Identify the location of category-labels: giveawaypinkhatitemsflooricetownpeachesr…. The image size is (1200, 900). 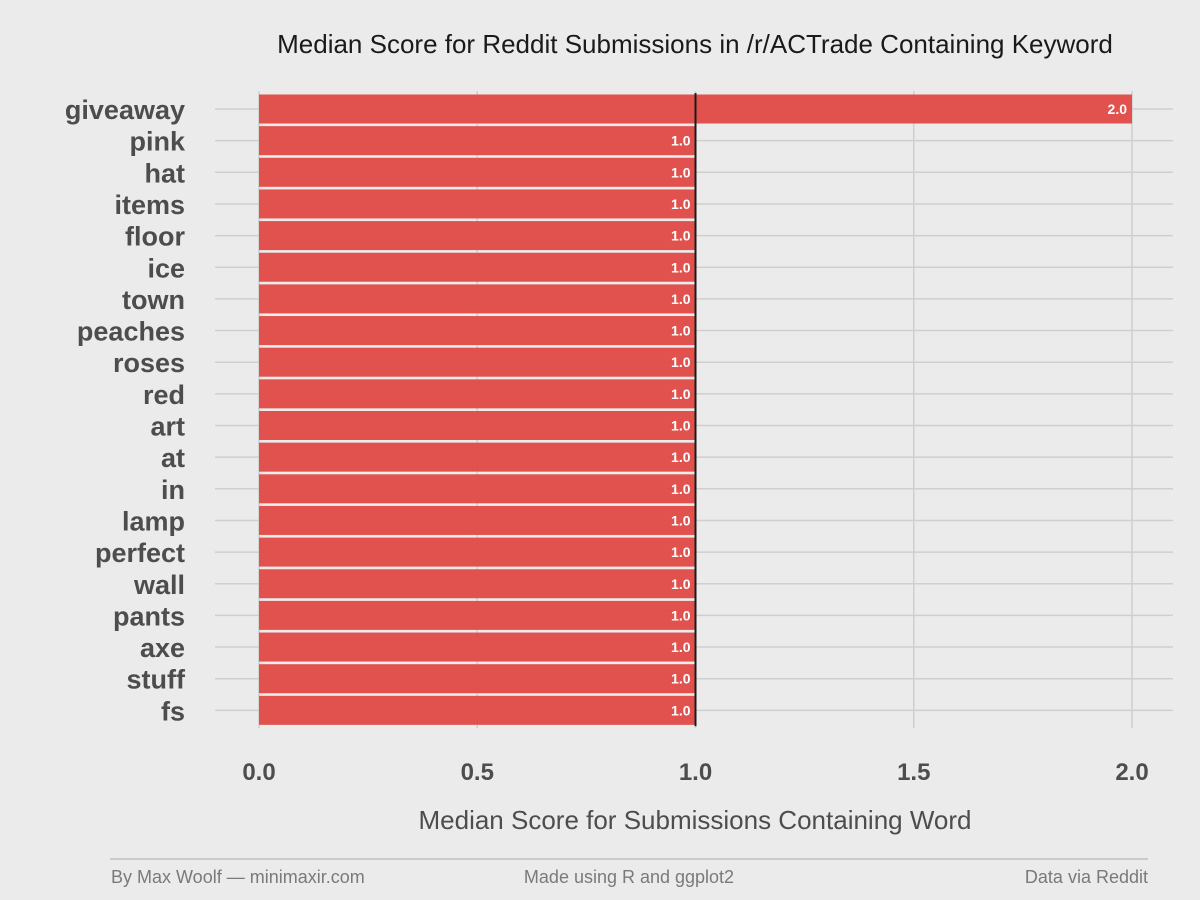
(125, 410).